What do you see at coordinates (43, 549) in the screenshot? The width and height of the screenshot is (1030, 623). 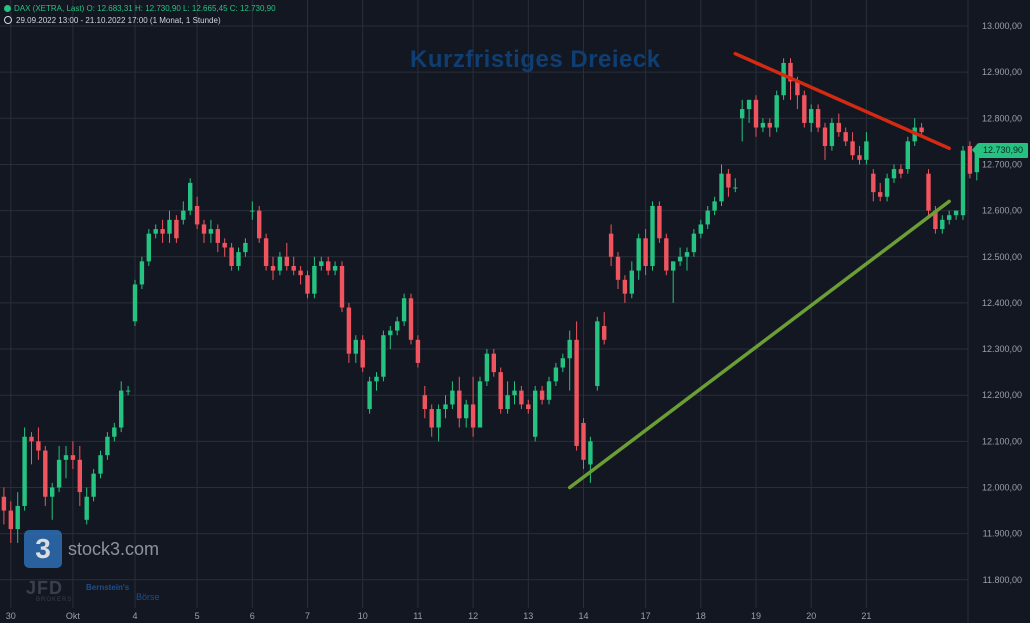 I see `stock3-logo-icon: 3` at bounding box center [43, 549].